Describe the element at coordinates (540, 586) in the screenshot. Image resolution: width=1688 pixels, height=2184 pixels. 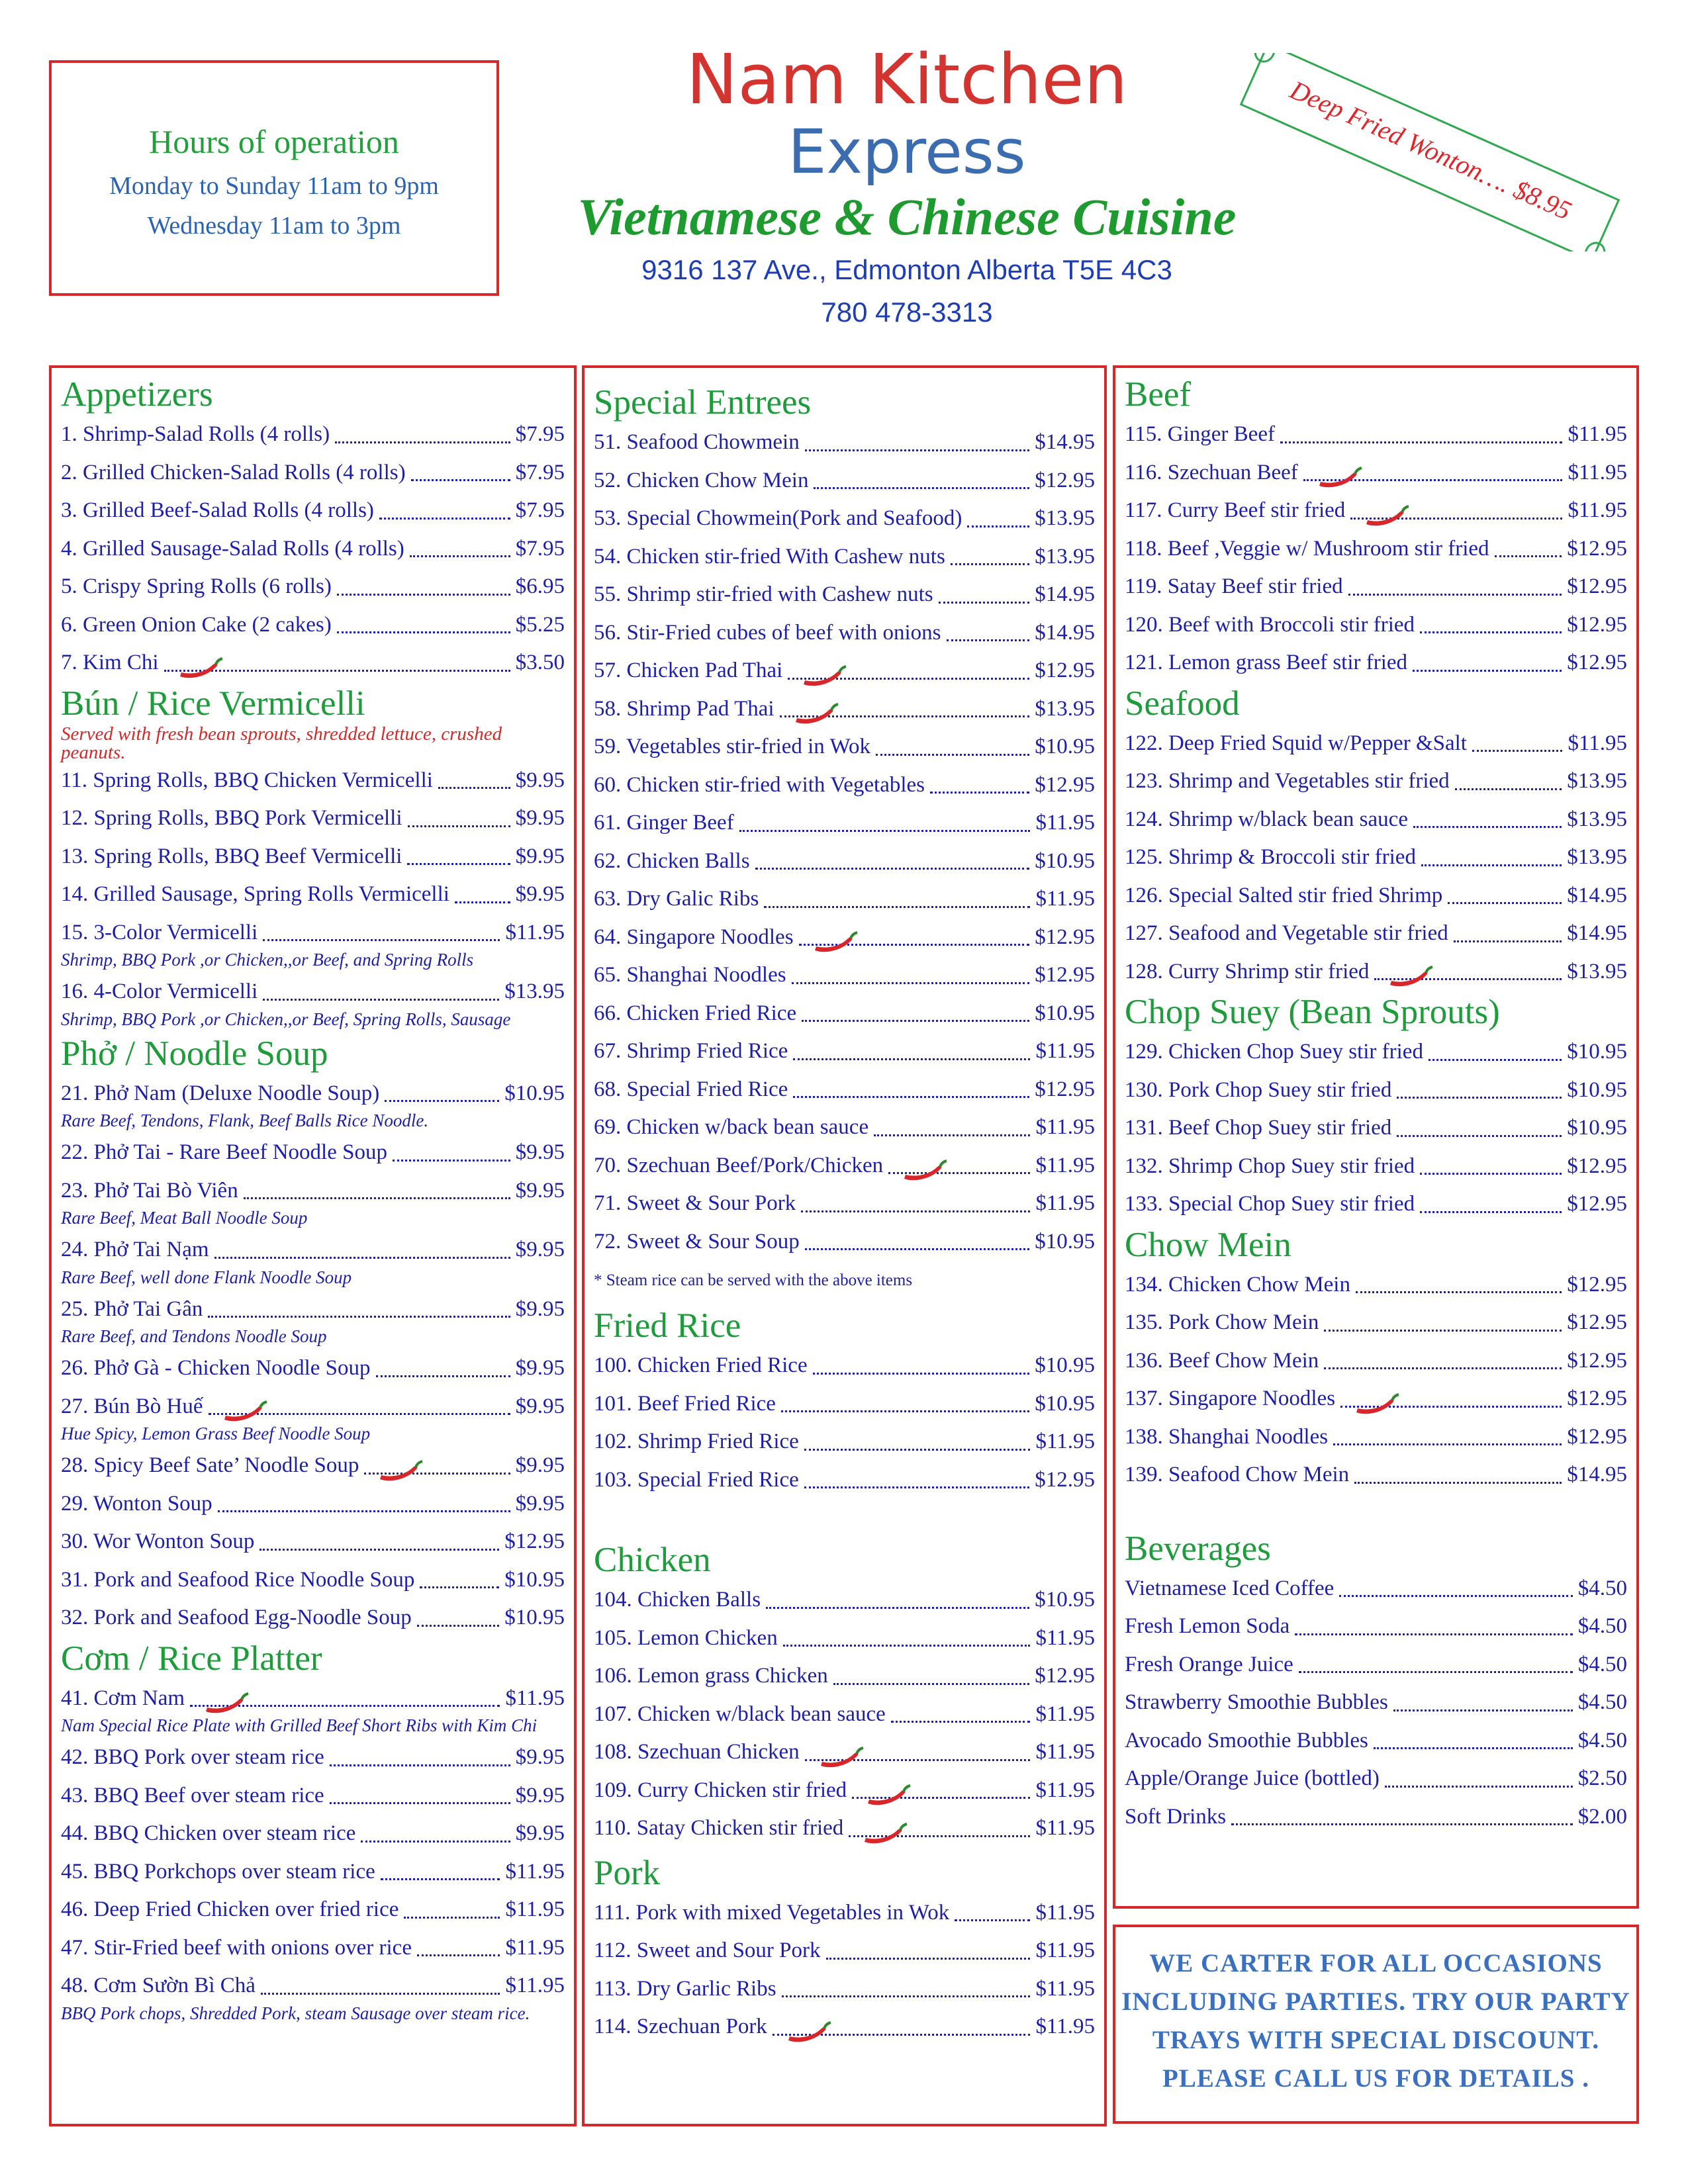
I see `item-price: $6.95` at that location.